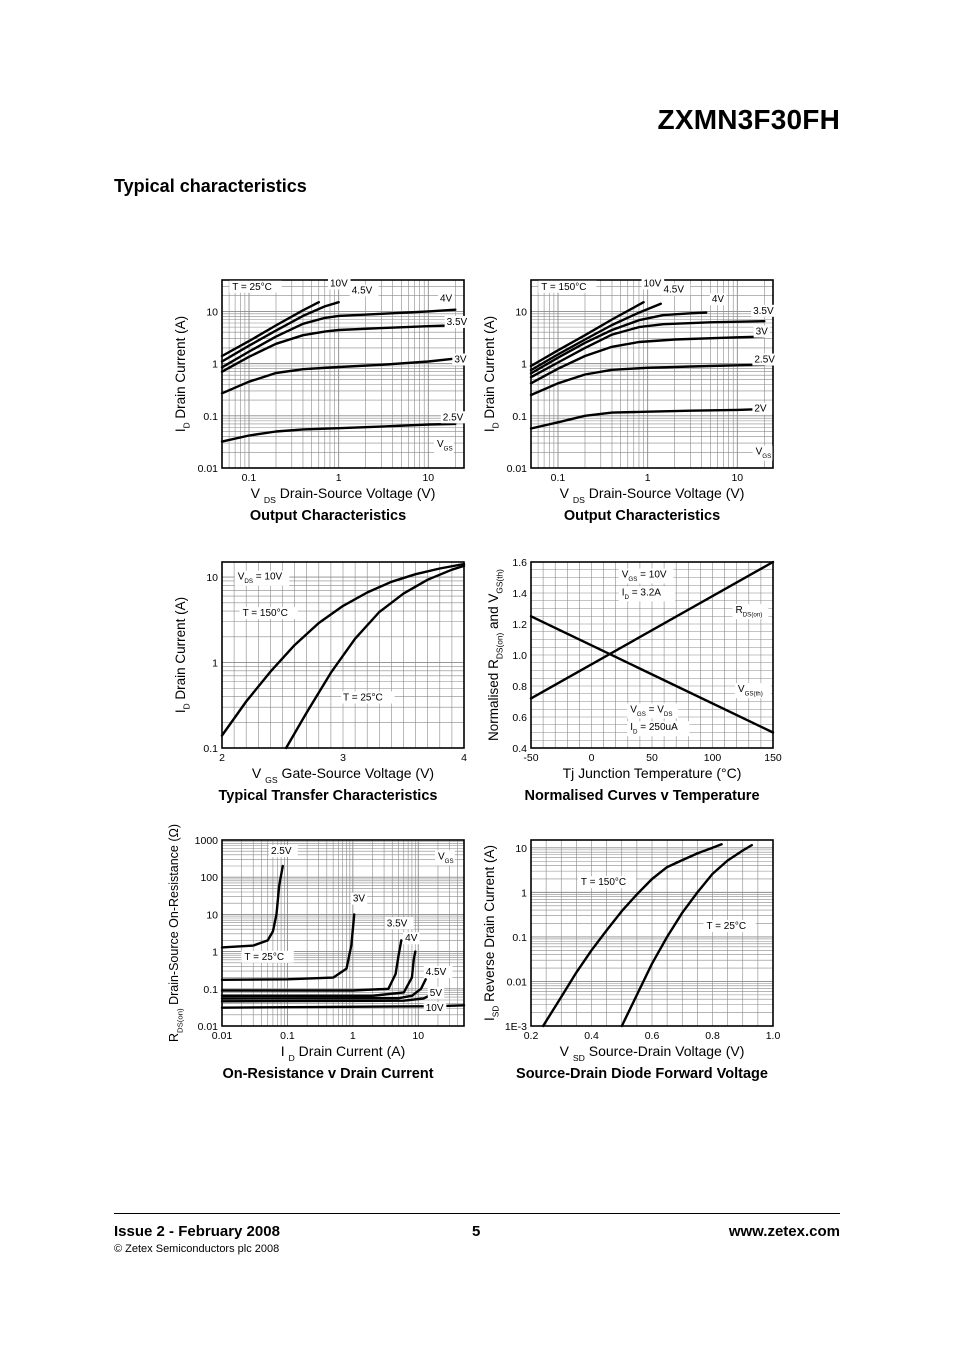 The image size is (954, 1350). I want to click on x-tick-label: -50, so click(530, 758).